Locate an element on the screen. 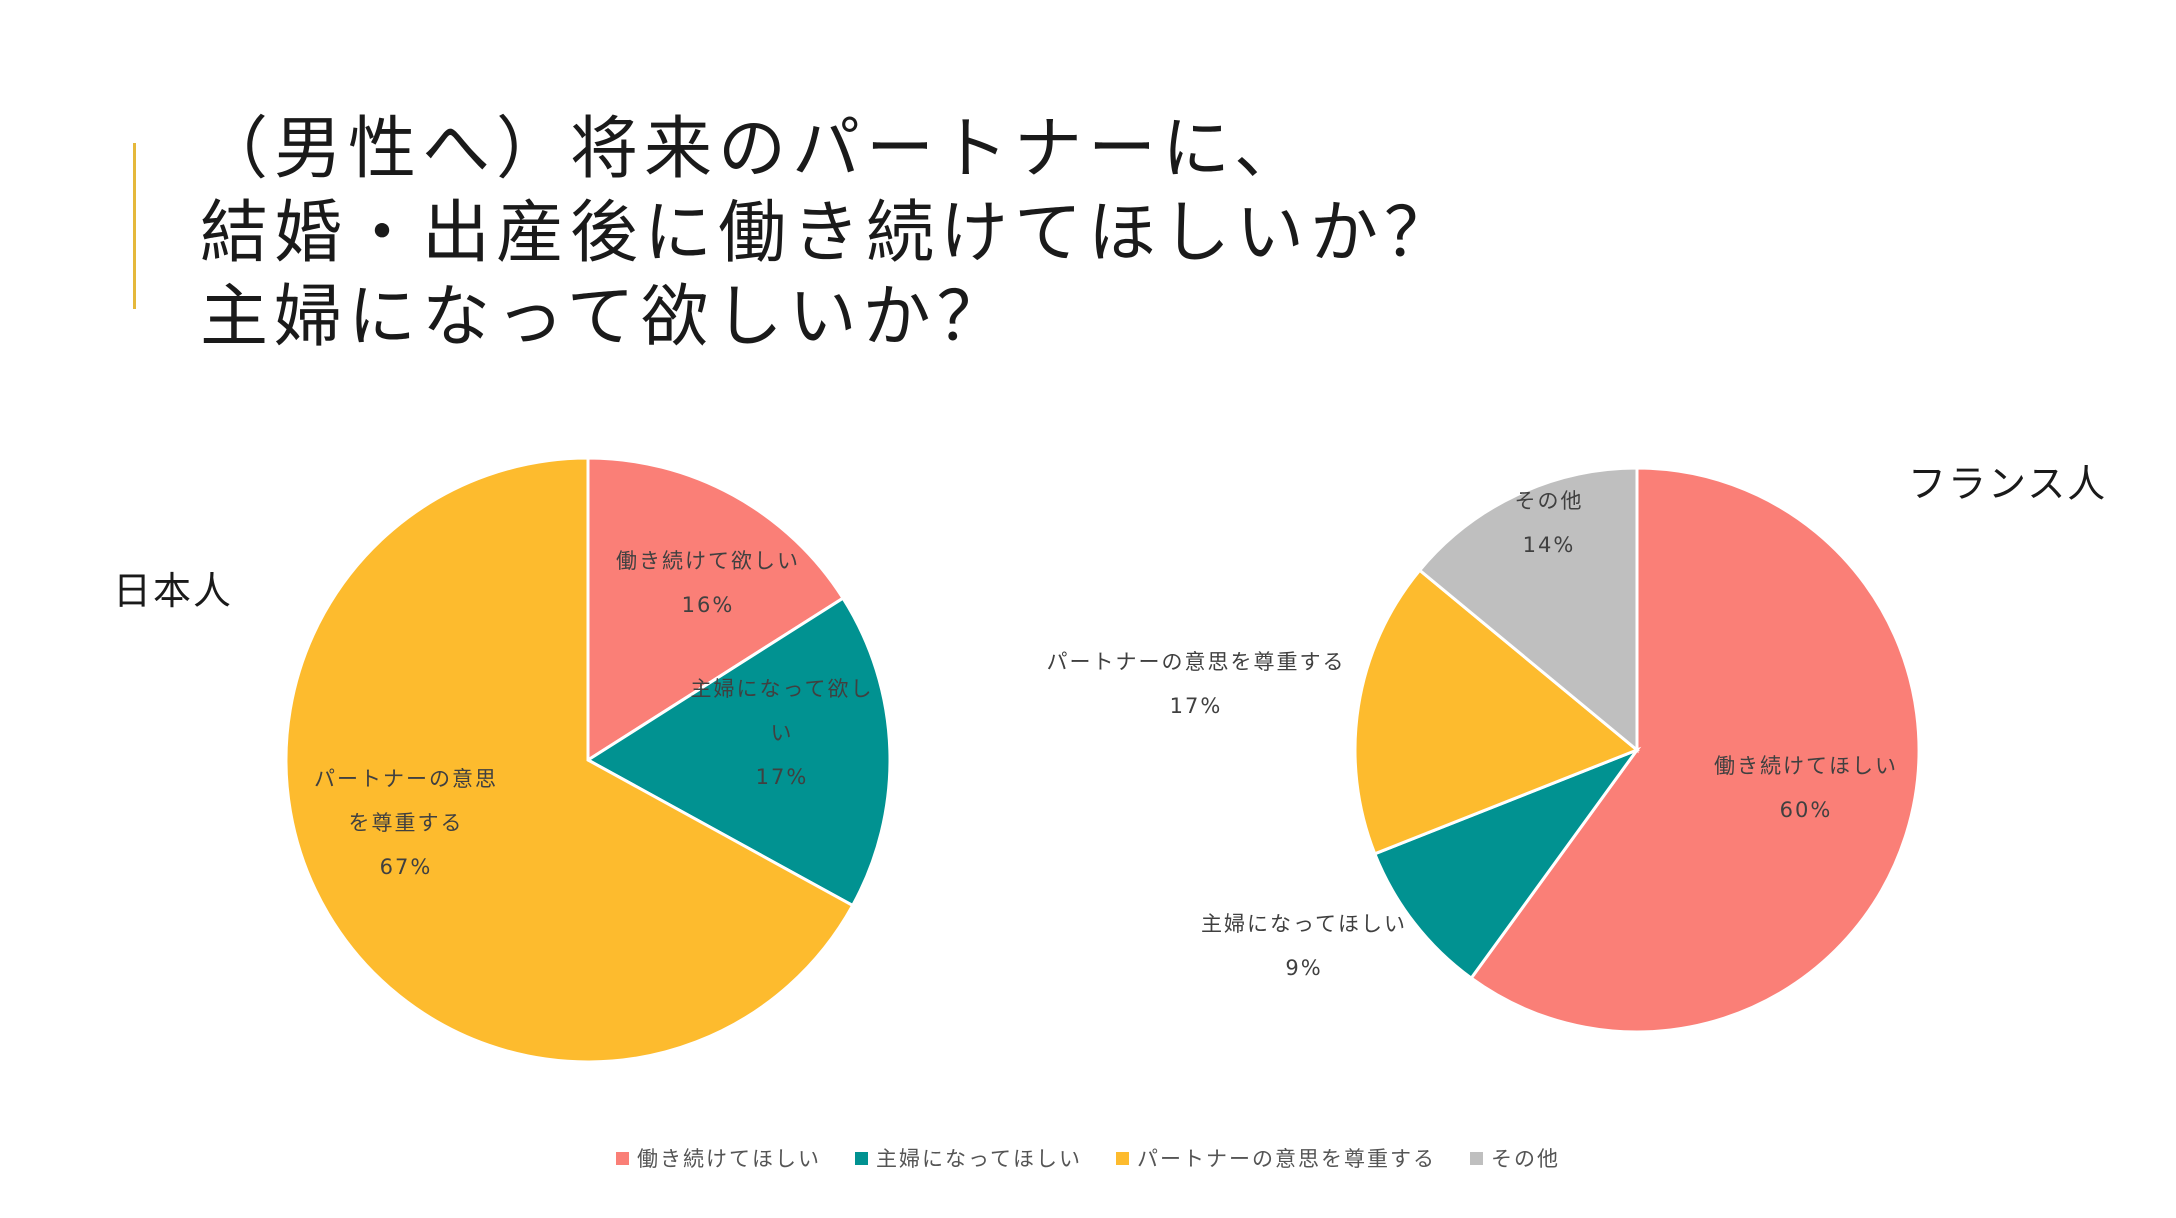  slice-category-label: パートナーの意思 is located at coordinates (406, 779).